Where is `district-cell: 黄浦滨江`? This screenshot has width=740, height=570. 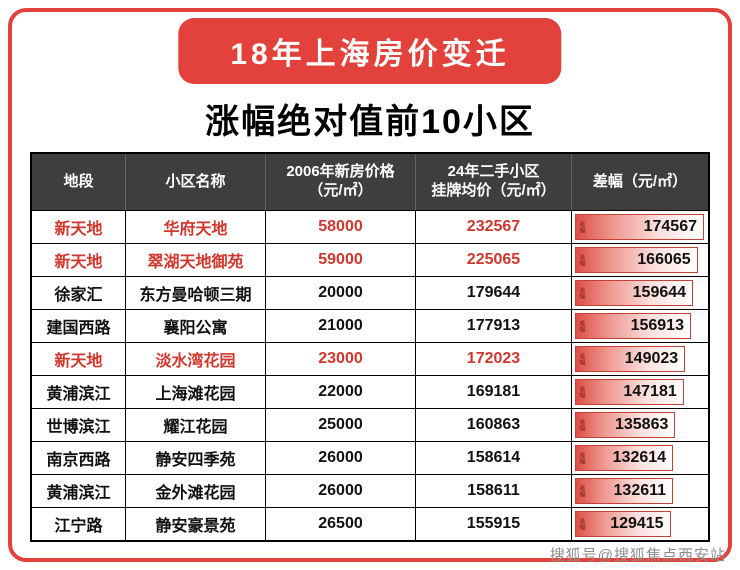
district-cell: 黄浦滨江 is located at coordinates (79, 391).